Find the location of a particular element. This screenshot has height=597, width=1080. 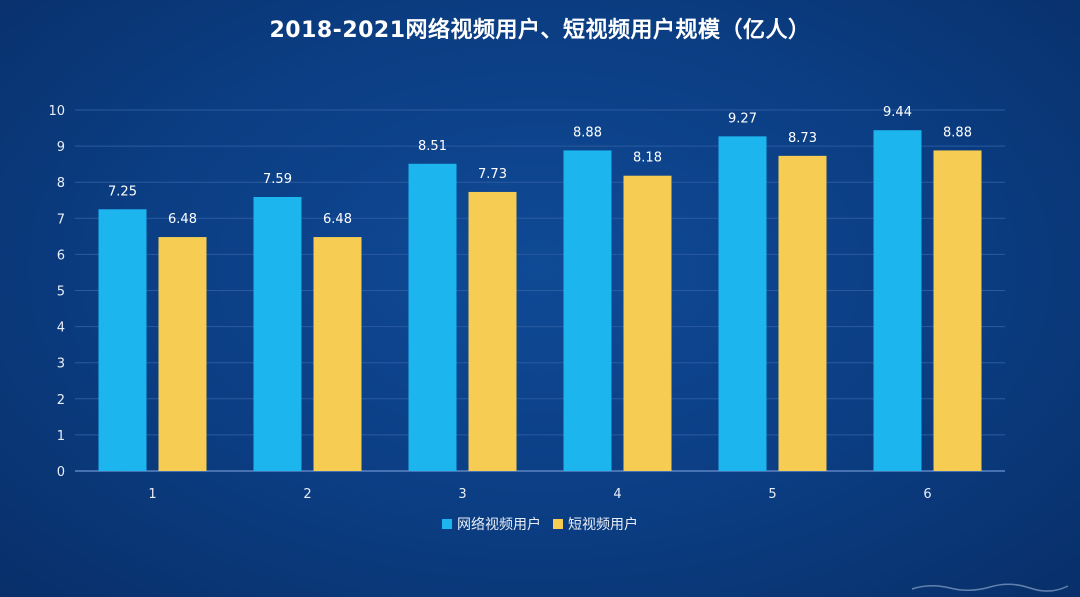

y-tick-label-1: 1 is located at coordinates (61, 436).